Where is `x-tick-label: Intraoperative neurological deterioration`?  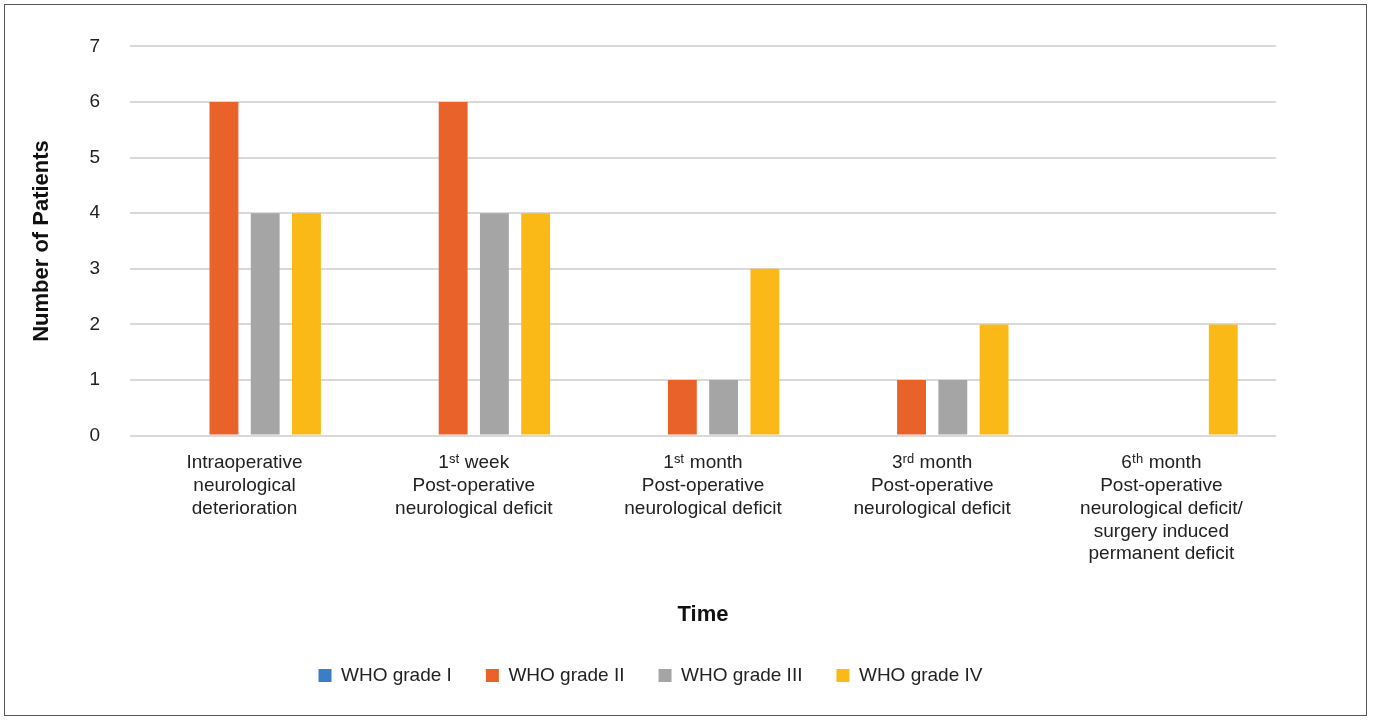
x-tick-label: Intraoperative neurological deterioration is located at coordinates (244, 484).